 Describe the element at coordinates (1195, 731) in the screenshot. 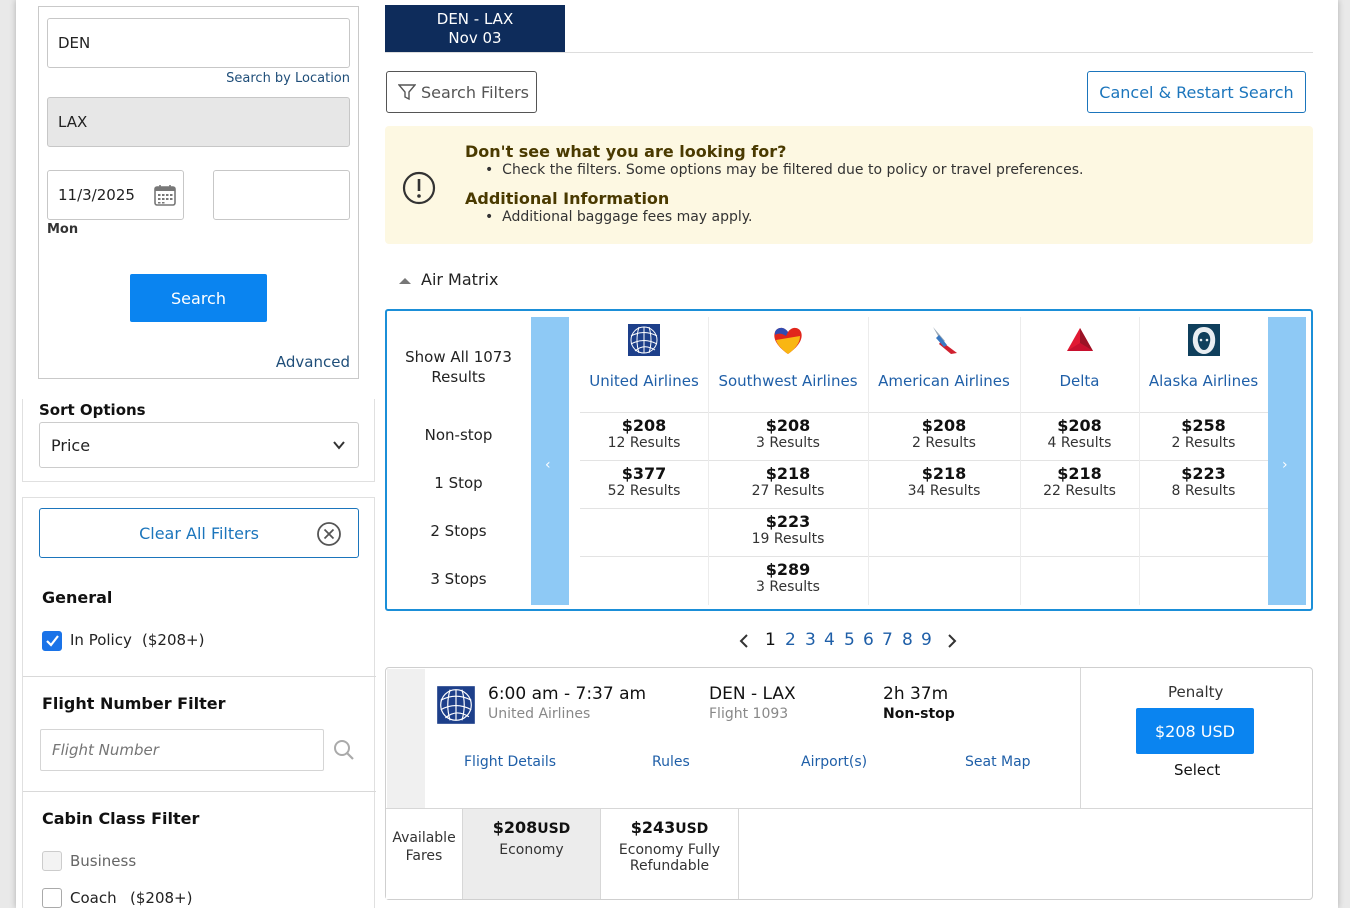

I see `price-select-button: $208 USD` at that location.